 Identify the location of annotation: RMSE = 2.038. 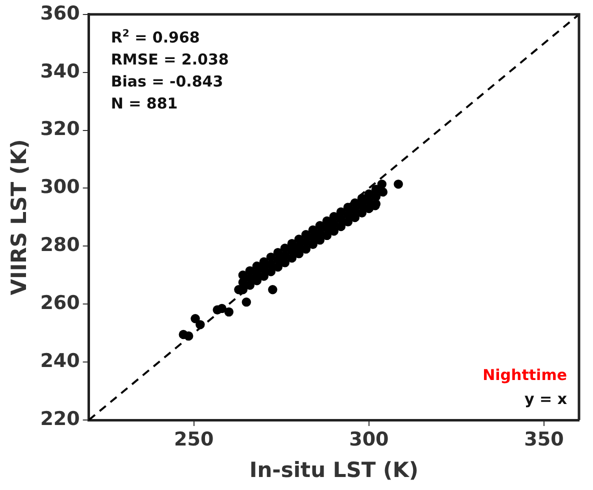
(169, 59).